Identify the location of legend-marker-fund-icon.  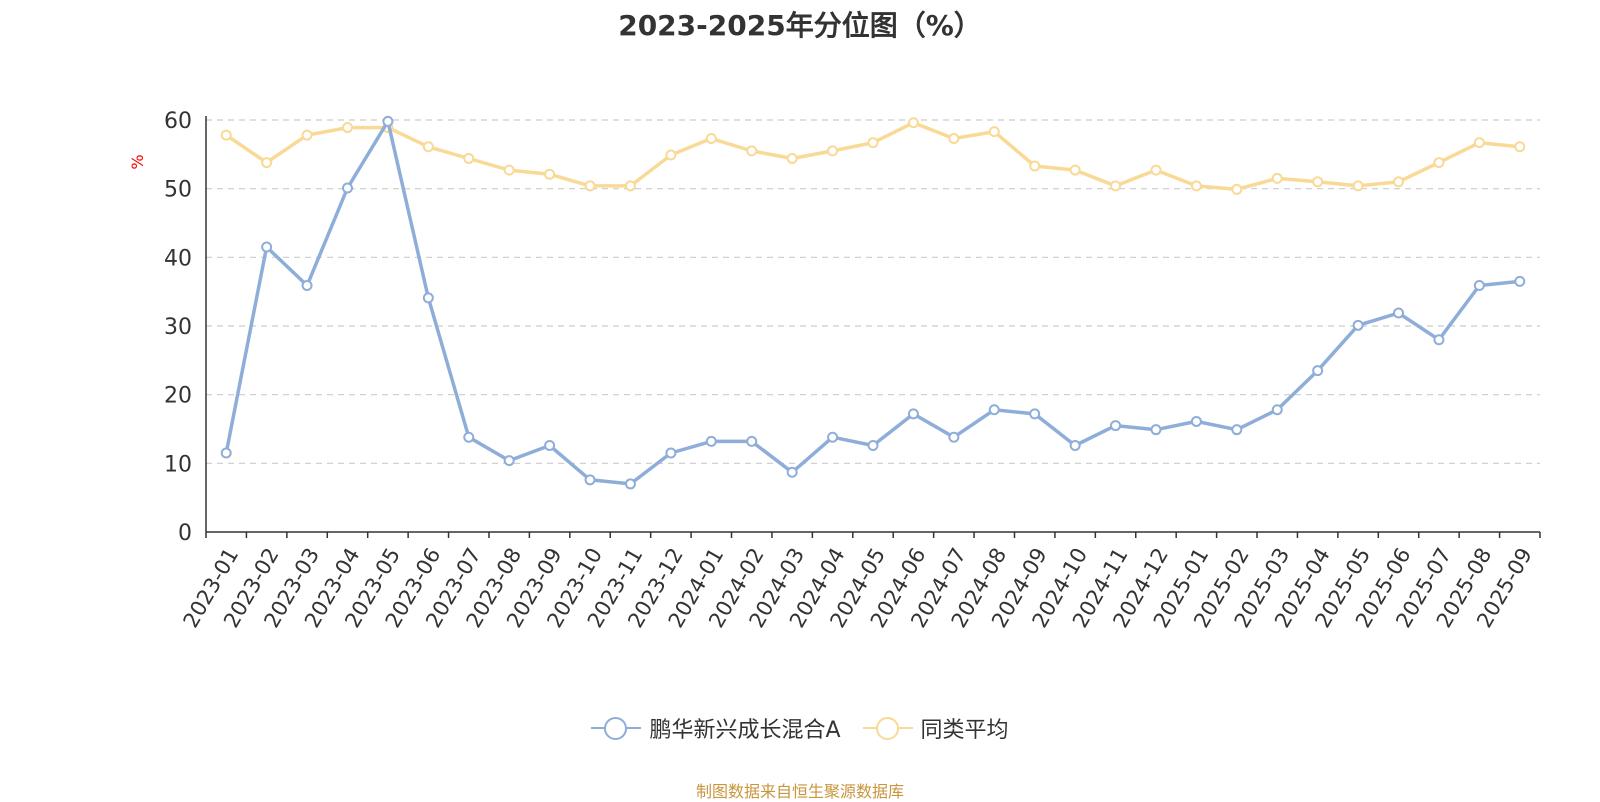
(616, 728).